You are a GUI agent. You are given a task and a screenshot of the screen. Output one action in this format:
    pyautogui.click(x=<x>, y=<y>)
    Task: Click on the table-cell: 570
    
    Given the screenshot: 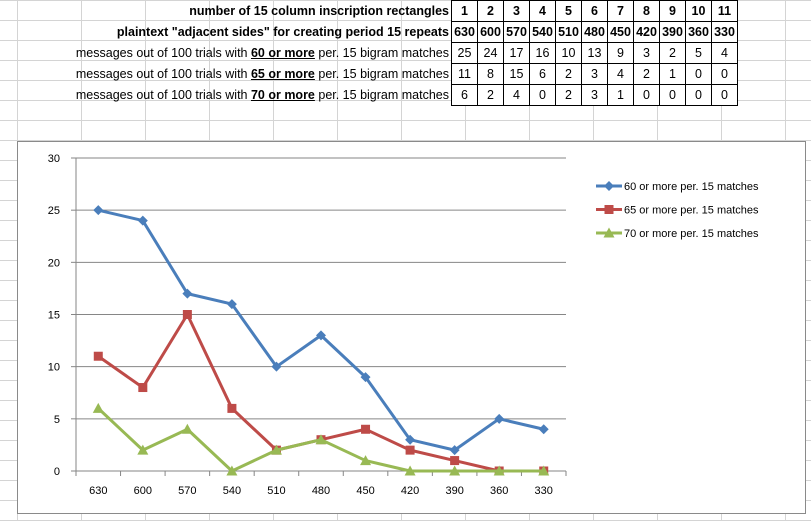 What is the action you would take?
    pyautogui.click(x=516, y=32)
    